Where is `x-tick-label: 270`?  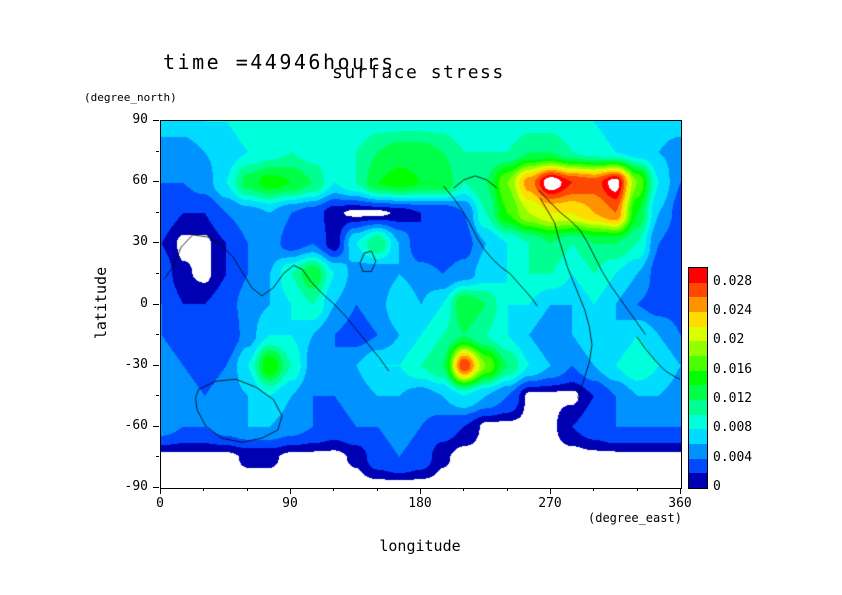
x-tick-label: 270 is located at coordinates (550, 503).